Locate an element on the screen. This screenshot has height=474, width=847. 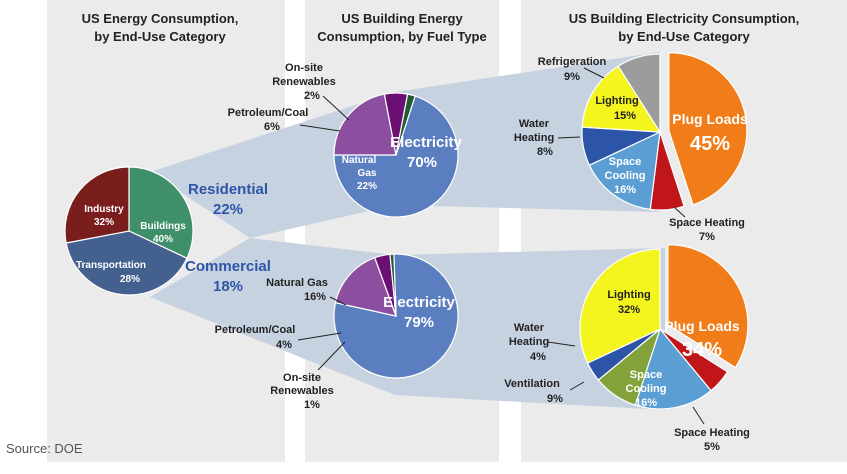
label-res-heating-name: Space Heating is located at coordinates (707, 223).